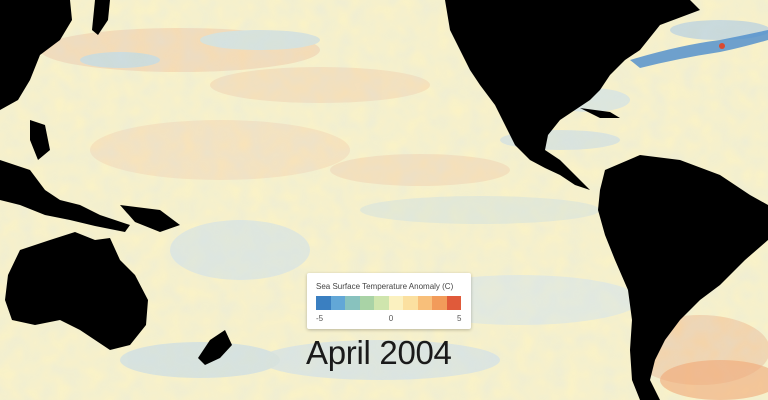 The width and height of the screenshot is (768, 400). What do you see at coordinates (215, 347) in the screenshot?
I see `land-new-zealand` at bounding box center [215, 347].